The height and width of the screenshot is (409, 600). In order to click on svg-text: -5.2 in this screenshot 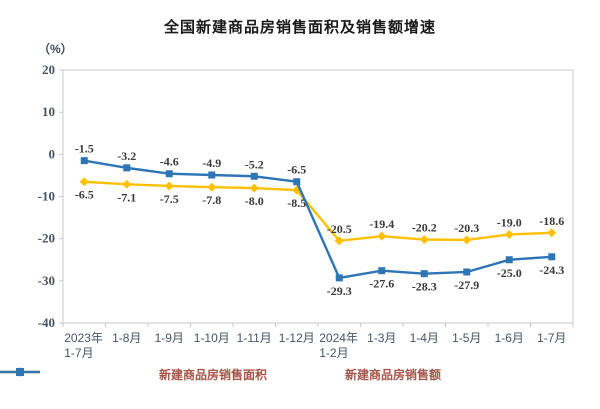, I will do `click(254, 164)`.